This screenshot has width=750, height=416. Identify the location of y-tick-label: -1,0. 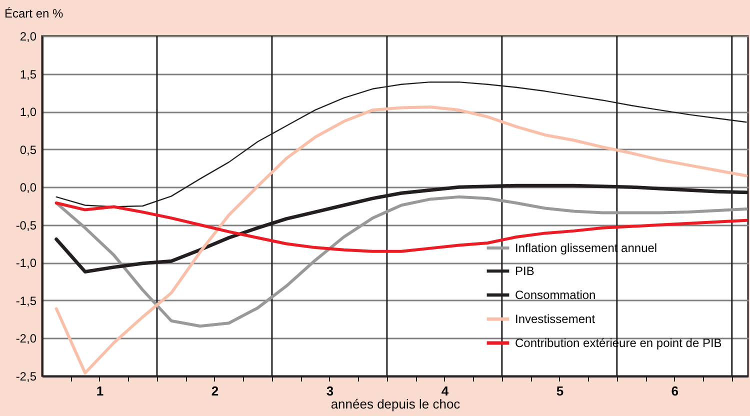
(26, 263).